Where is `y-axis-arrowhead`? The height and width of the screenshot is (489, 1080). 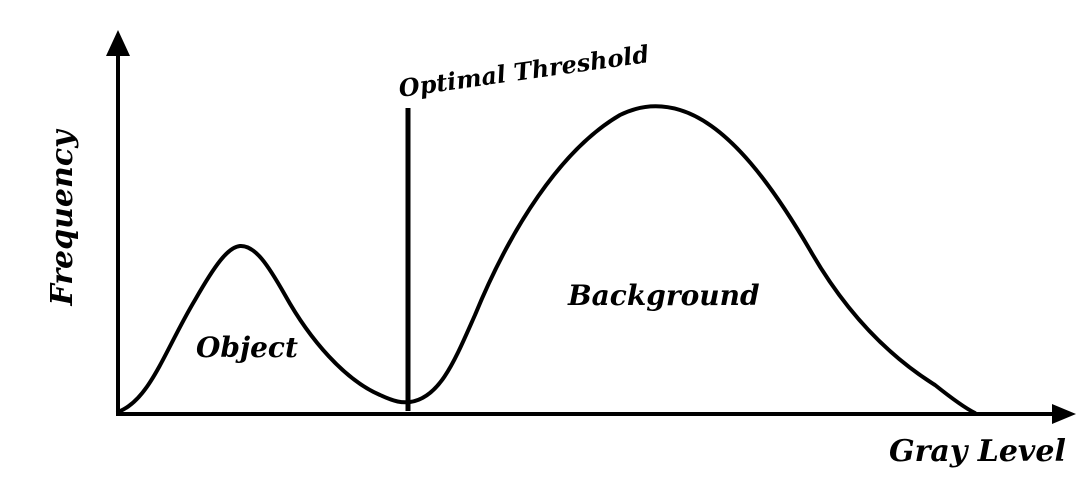
y-axis-arrowhead is located at coordinates (118, 43).